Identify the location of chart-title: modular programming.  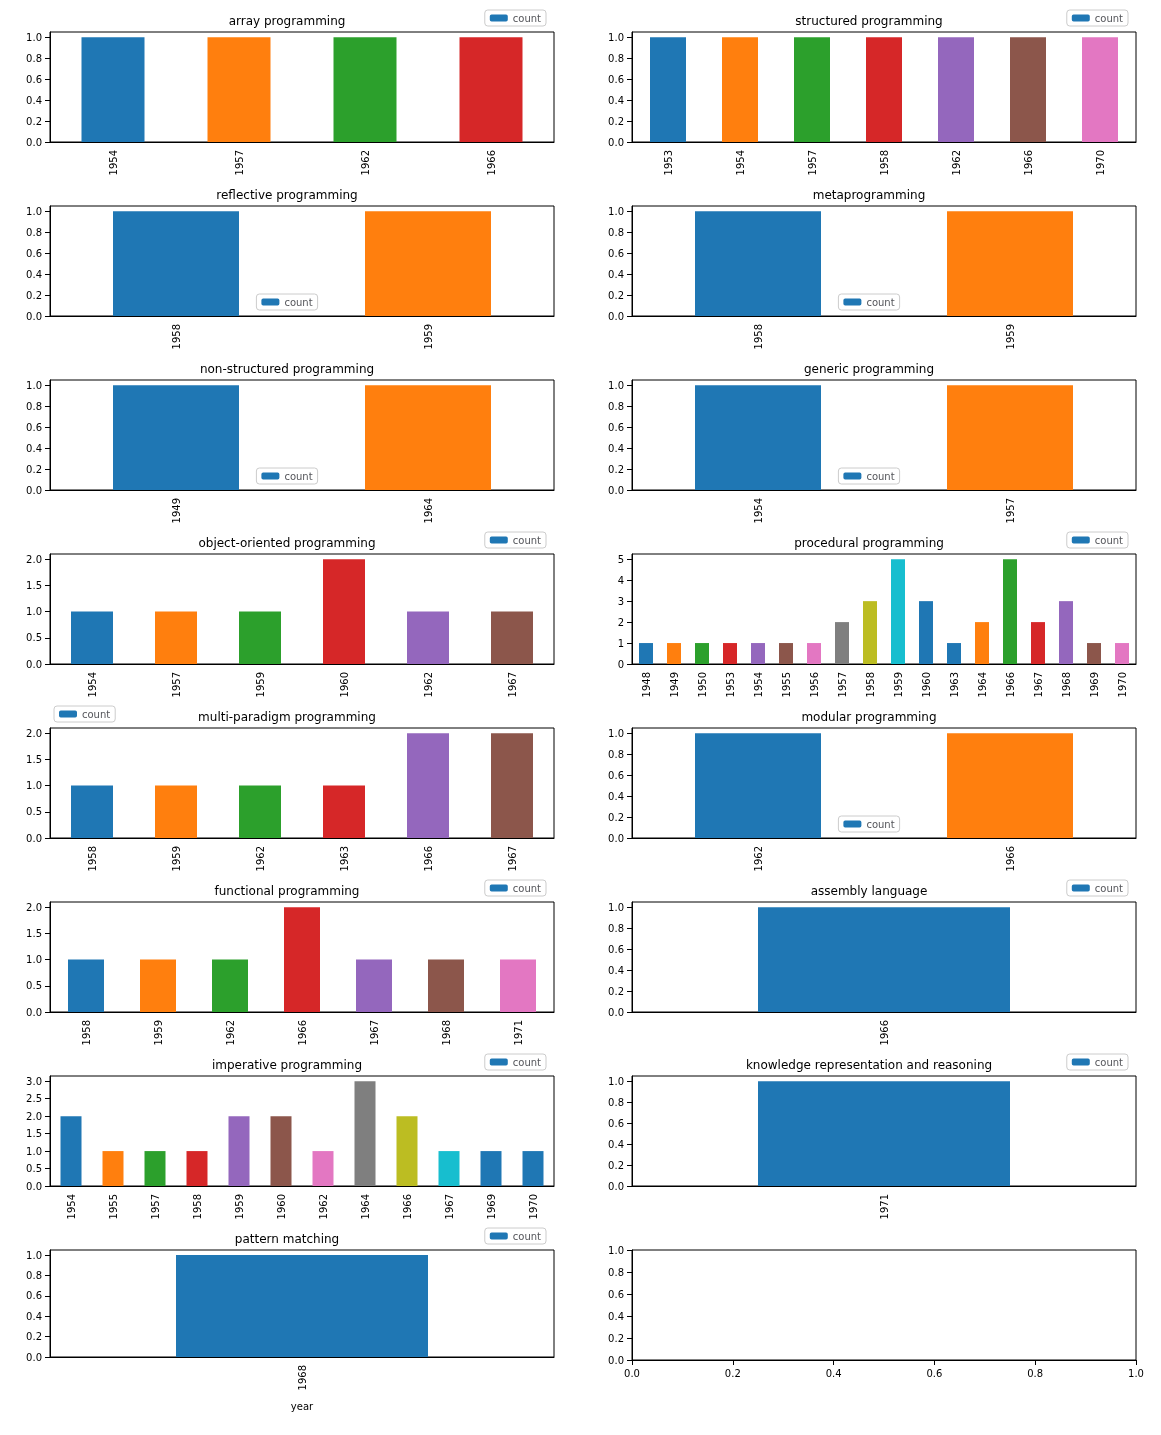
(869, 717).